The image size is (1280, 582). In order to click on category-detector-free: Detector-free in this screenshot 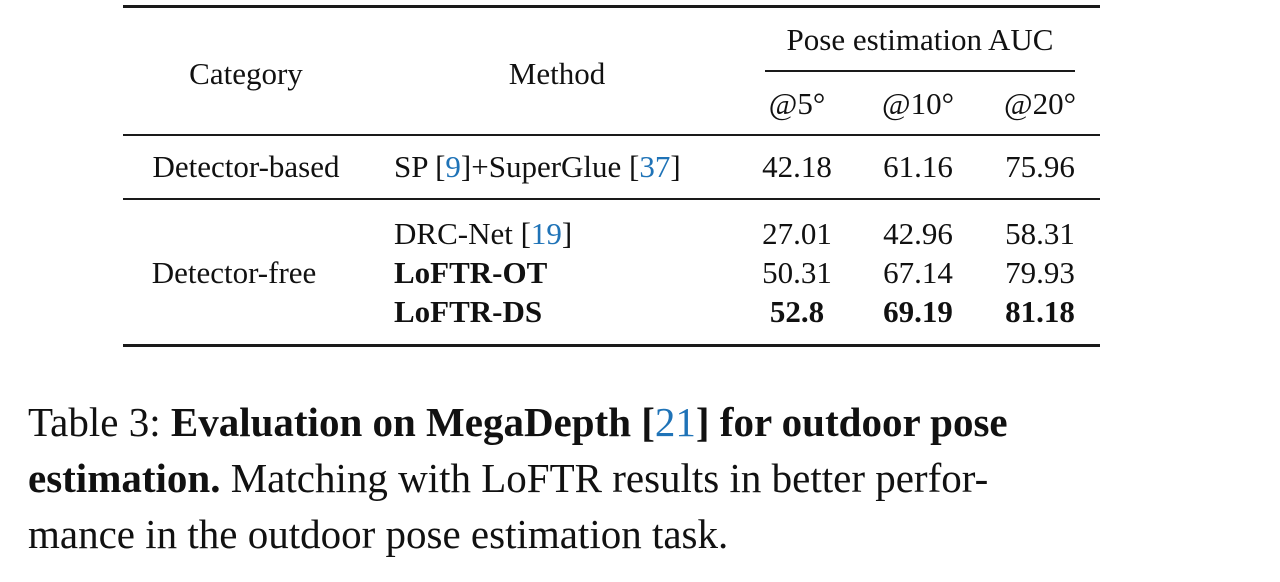, I will do `click(234, 272)`.